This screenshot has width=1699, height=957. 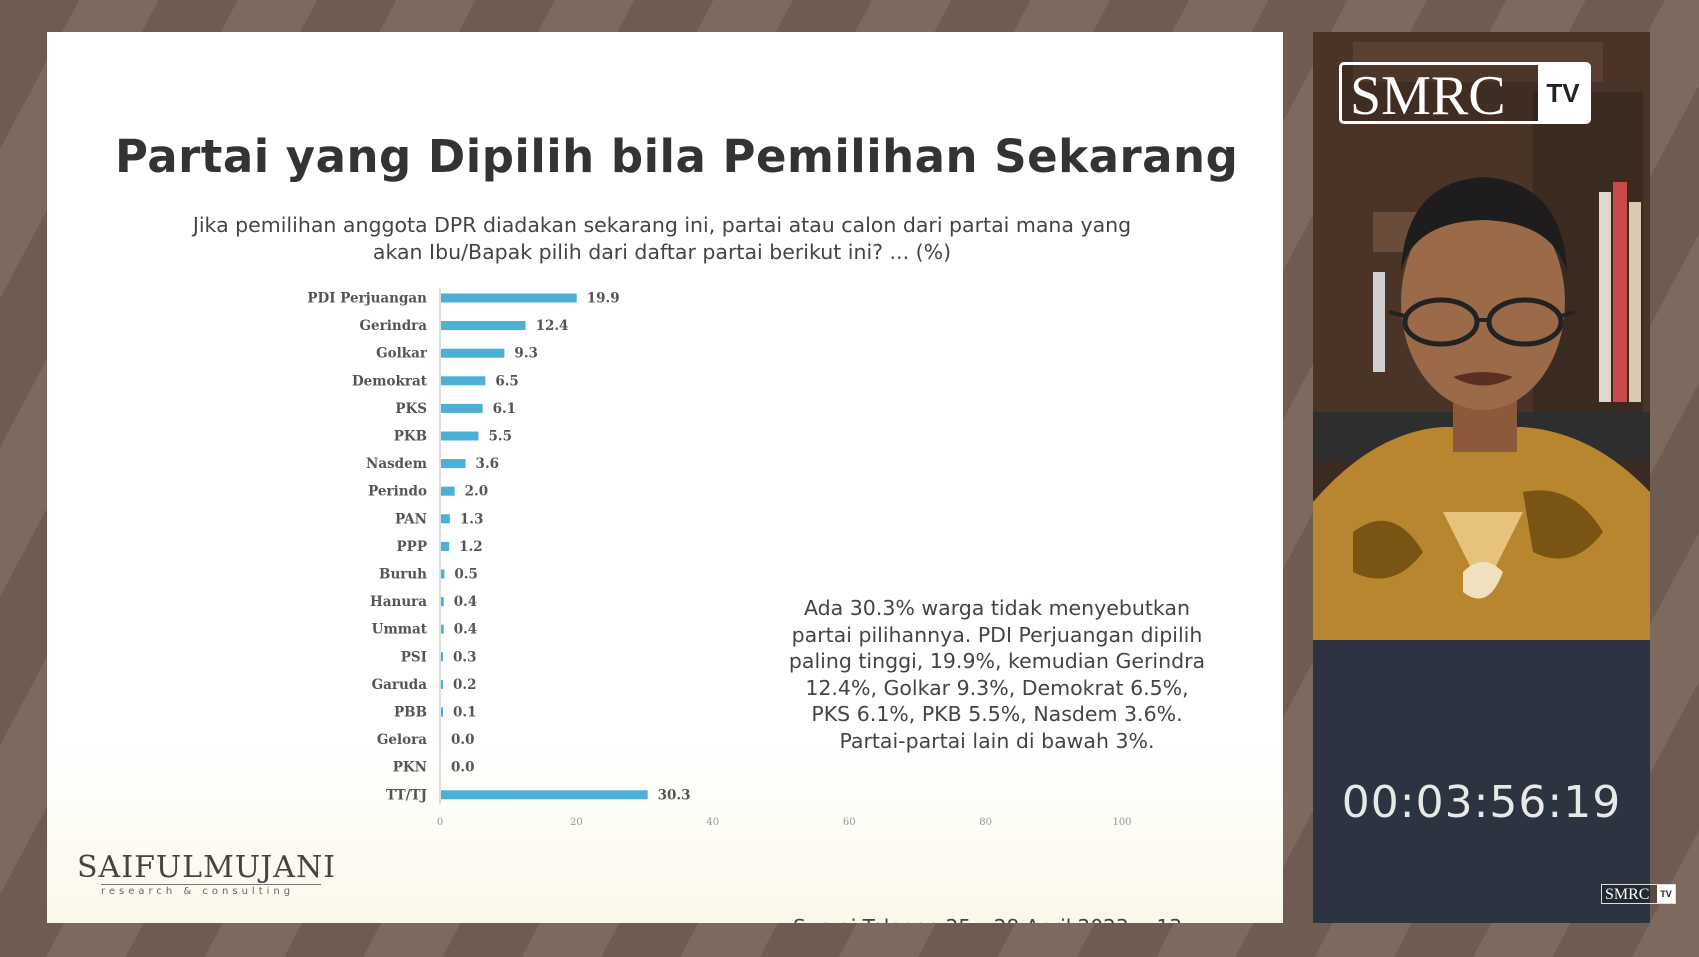 What do you see at coordinates (552, 326) in the screenshot?
I see `value-label: 12.4` at bounding box center [552, 326].